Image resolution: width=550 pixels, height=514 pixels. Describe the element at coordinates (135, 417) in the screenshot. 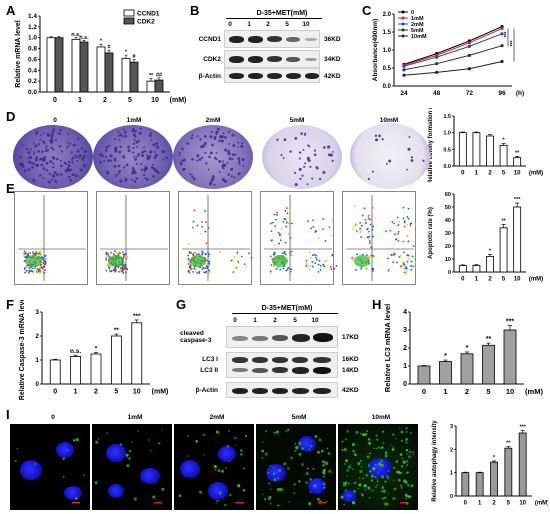

I see `micro-label: 1mM` at that location.